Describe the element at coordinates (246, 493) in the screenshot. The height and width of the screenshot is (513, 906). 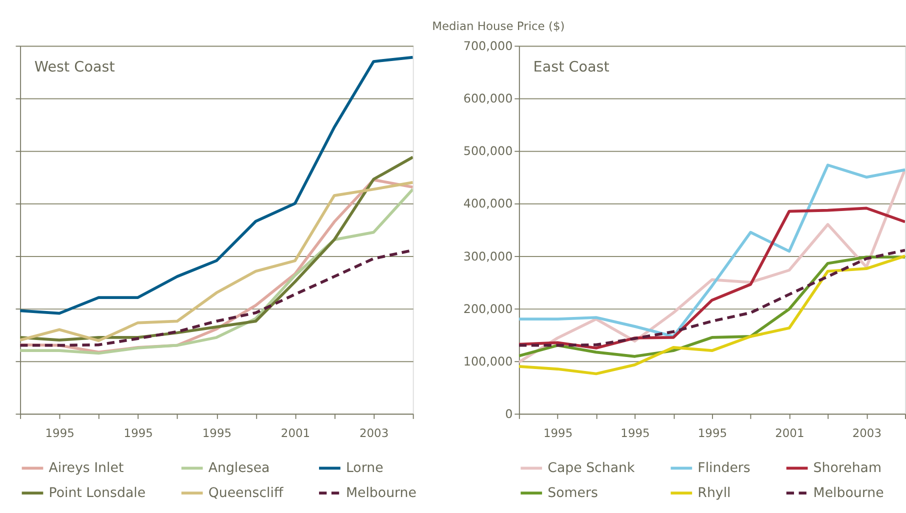
I see `legend-label: Queenscliff` at that location.